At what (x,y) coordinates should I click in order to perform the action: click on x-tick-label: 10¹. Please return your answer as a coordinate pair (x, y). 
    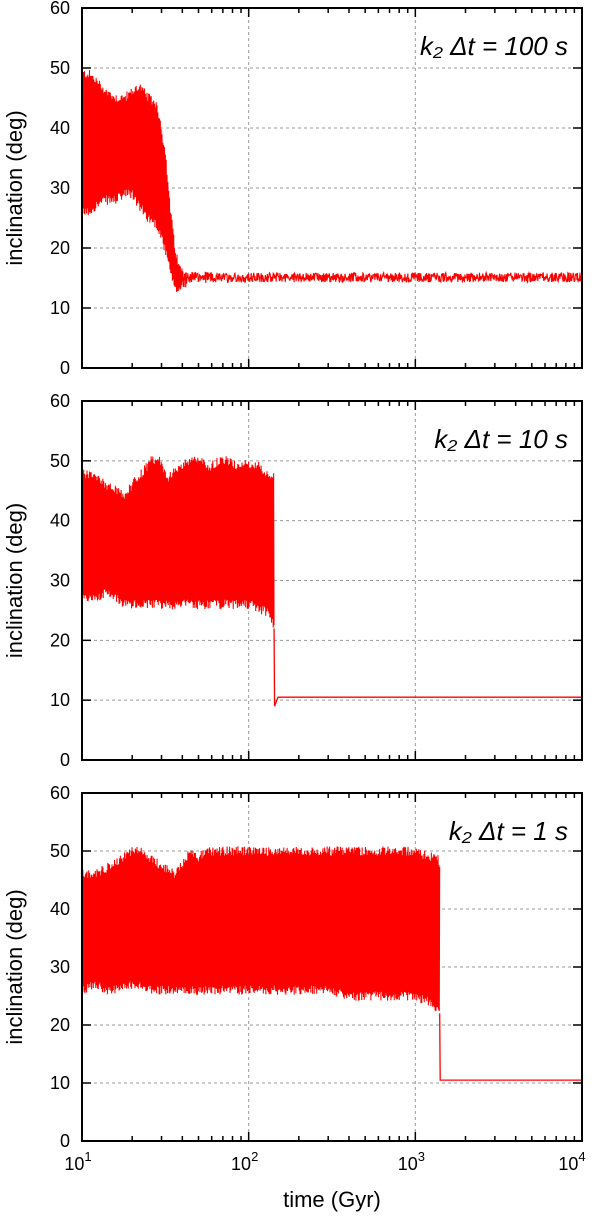
    Looking at the image, I should click on (77, 1161).